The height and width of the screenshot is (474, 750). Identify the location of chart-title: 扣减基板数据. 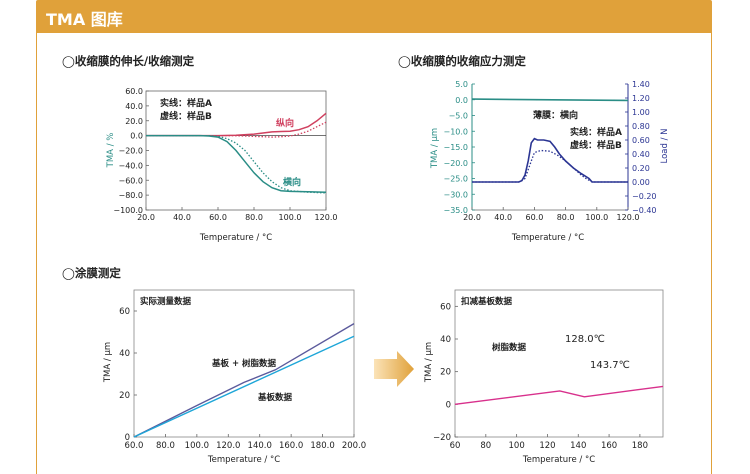
(487, 301).